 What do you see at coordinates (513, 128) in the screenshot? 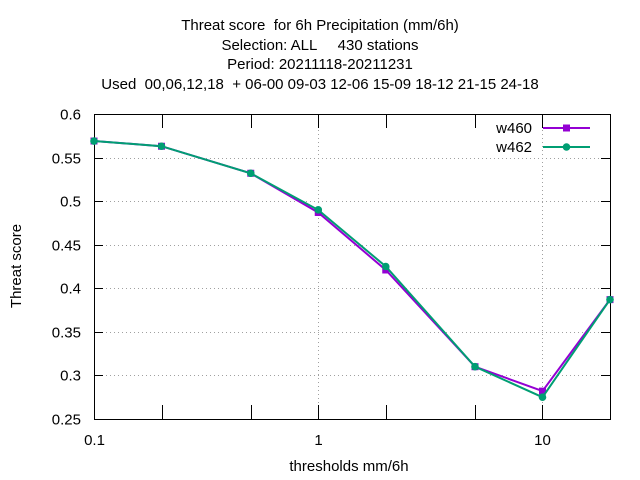
I see `legend-label-w460: w460` at bounding box center [513, 128].